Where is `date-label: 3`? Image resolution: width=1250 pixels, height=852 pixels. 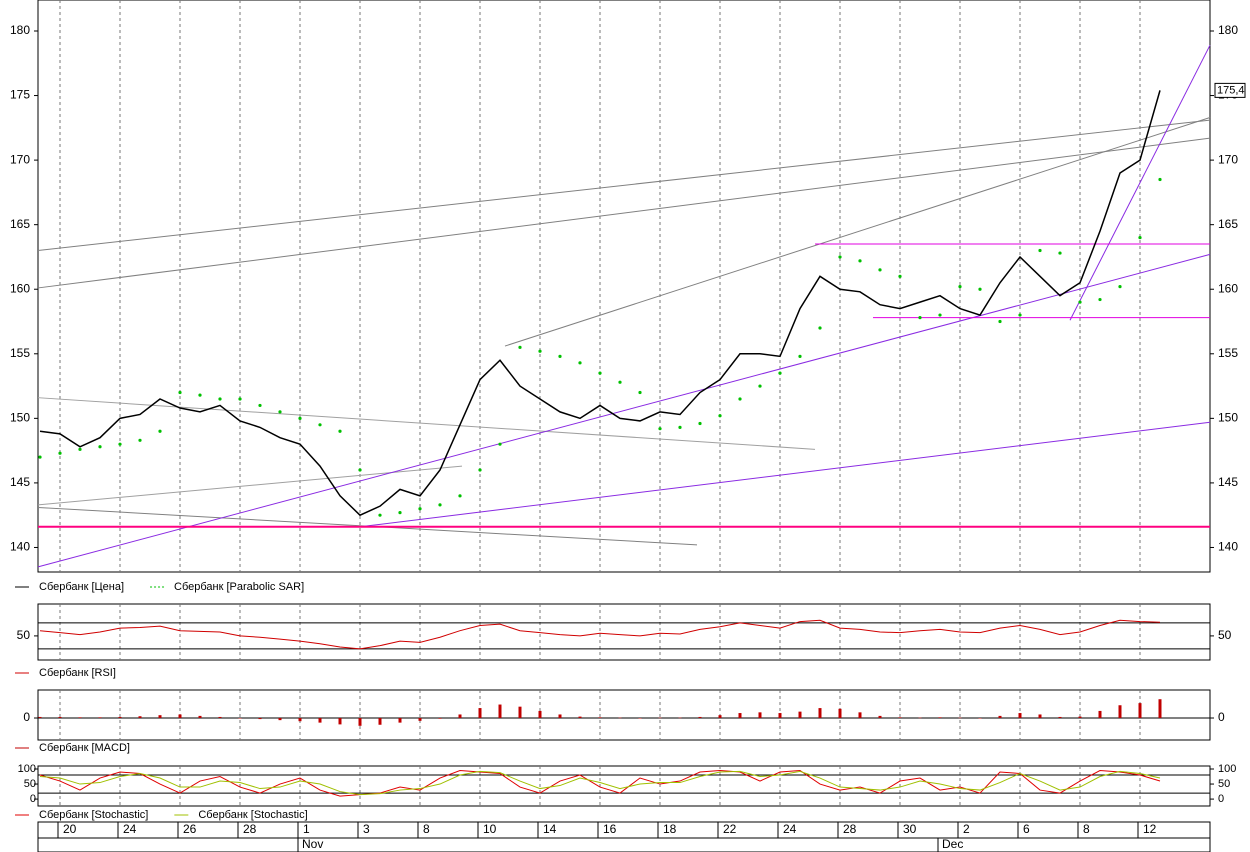 date-label: 3 is located at coordinates (366, 829).